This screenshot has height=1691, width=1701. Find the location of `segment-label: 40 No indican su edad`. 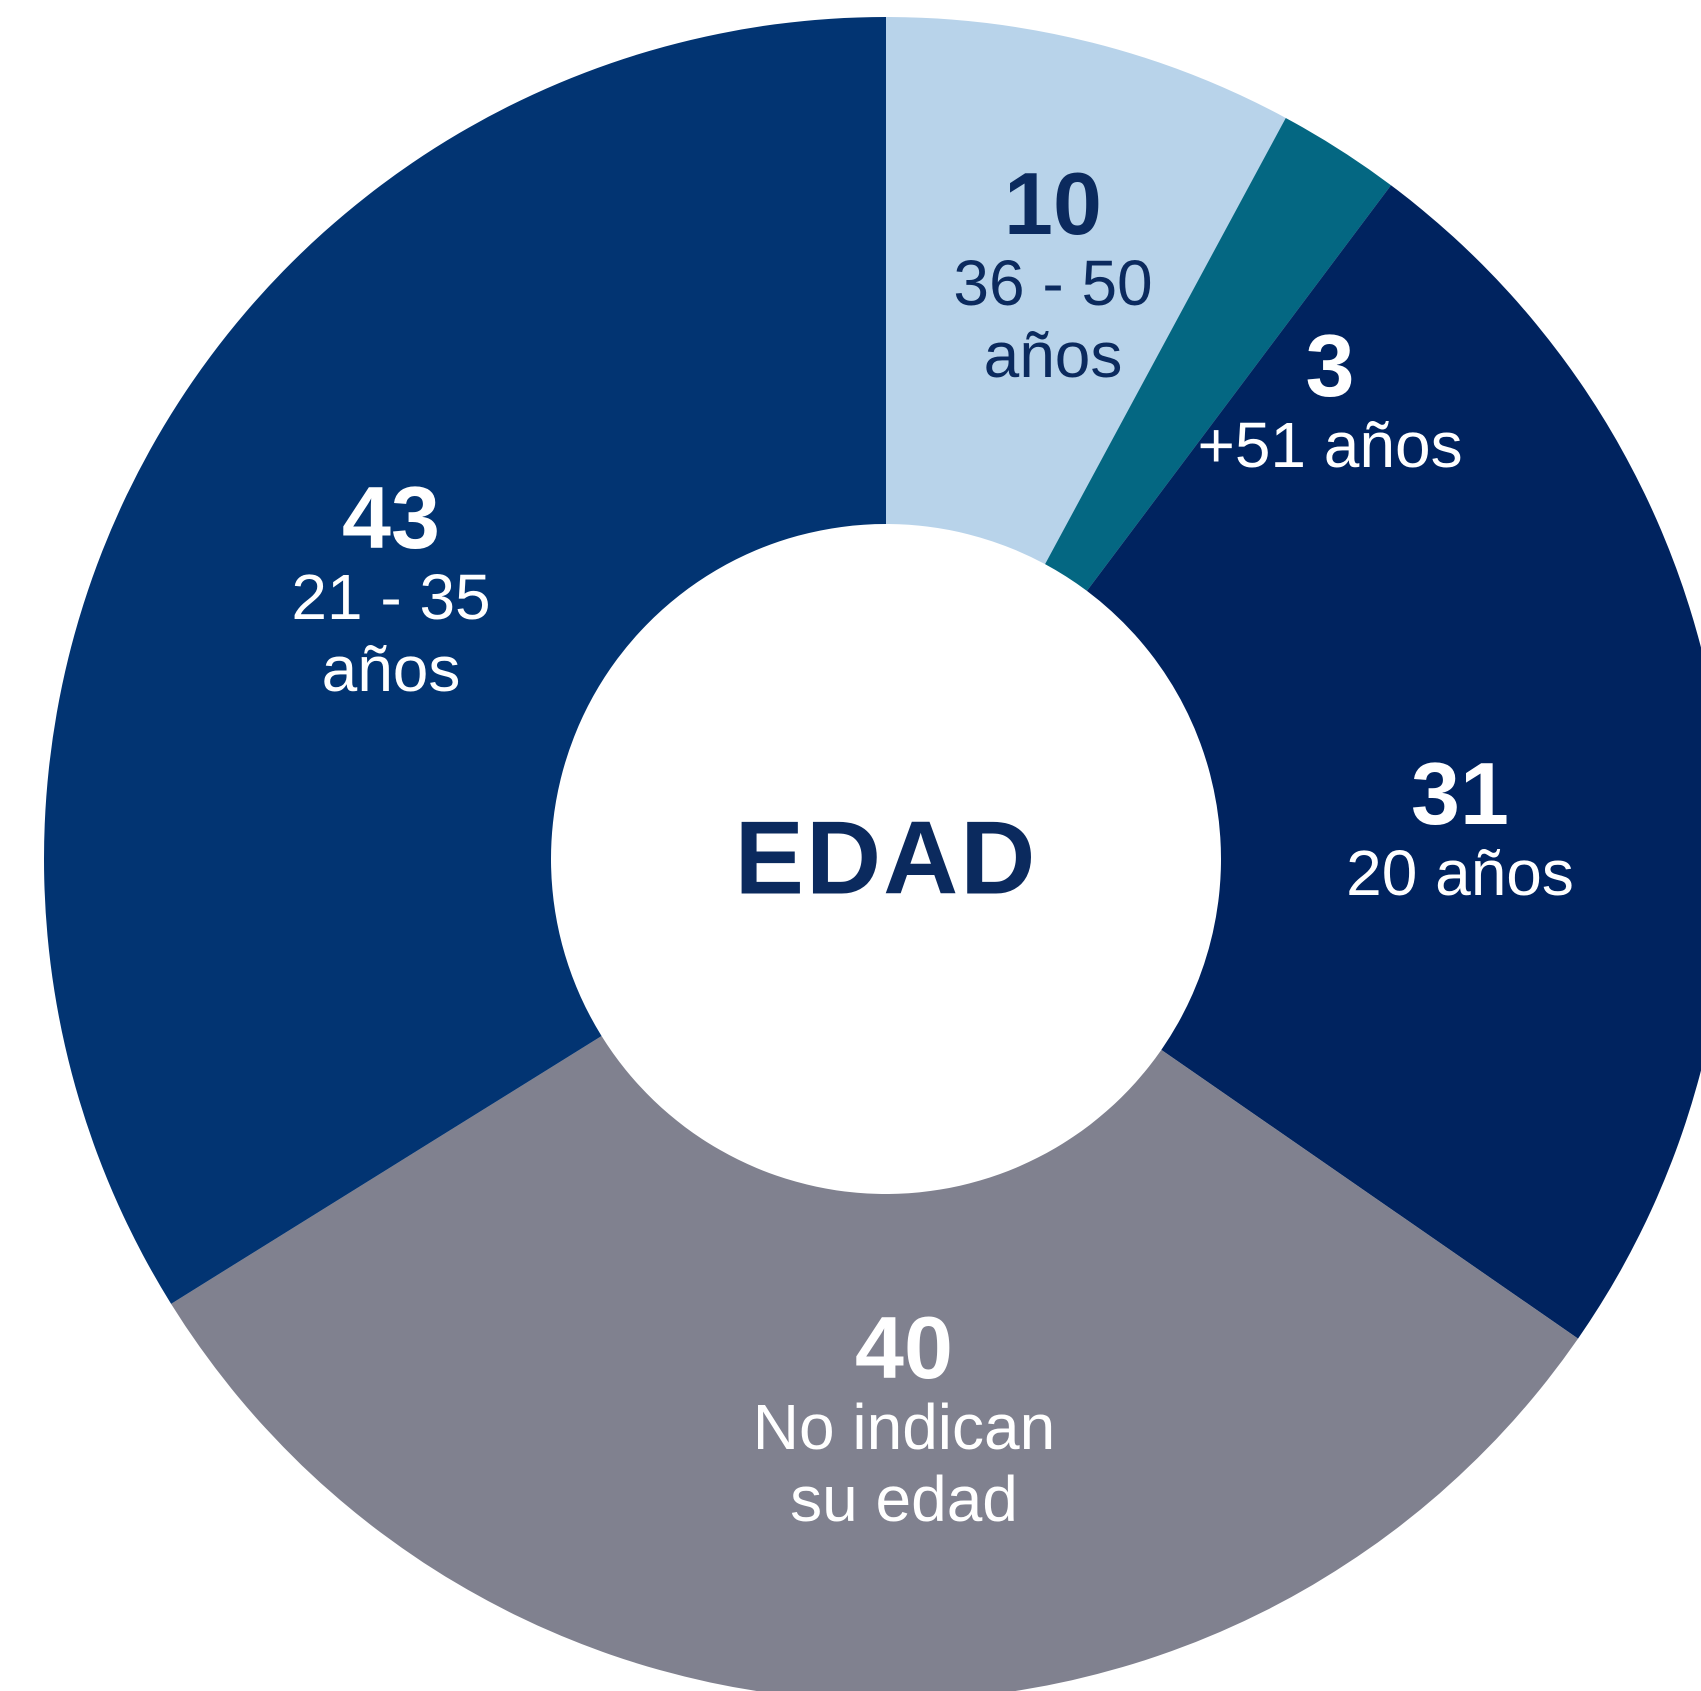

segment-label: 40 No indican su edad is located at coordinates (904, 1419).